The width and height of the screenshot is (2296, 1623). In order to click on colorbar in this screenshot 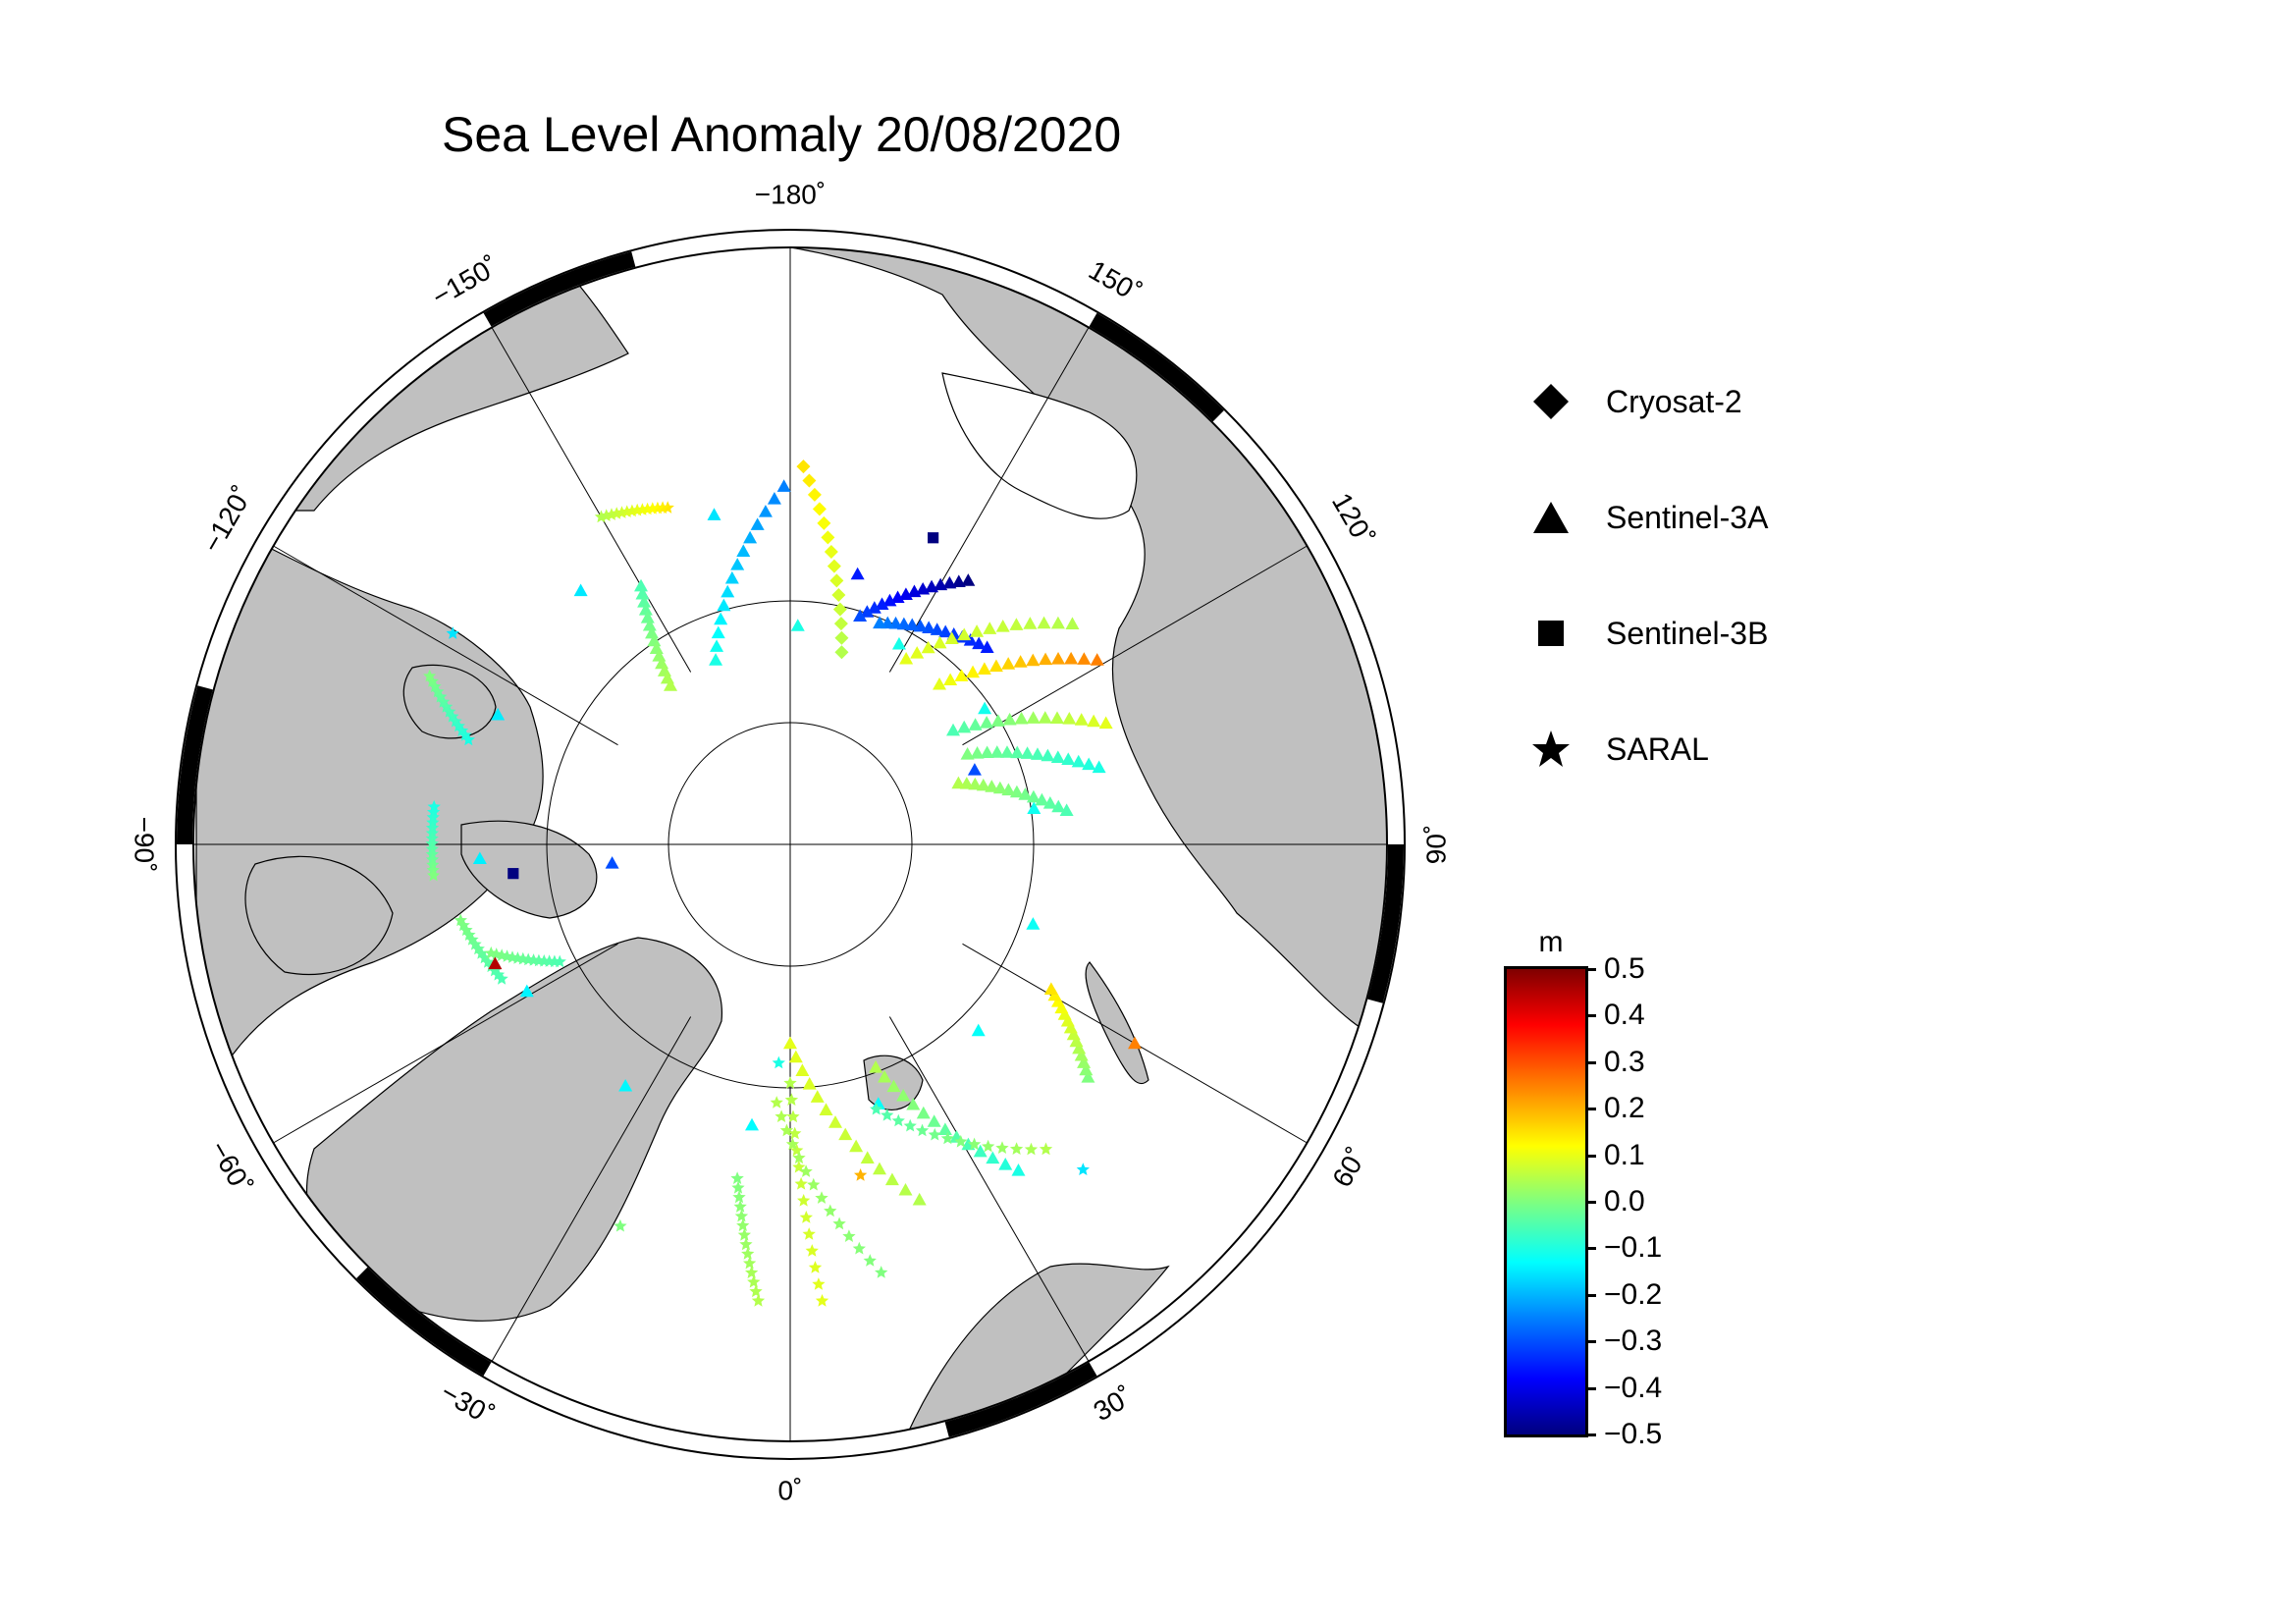, I will do `click(1546, 1201)`.